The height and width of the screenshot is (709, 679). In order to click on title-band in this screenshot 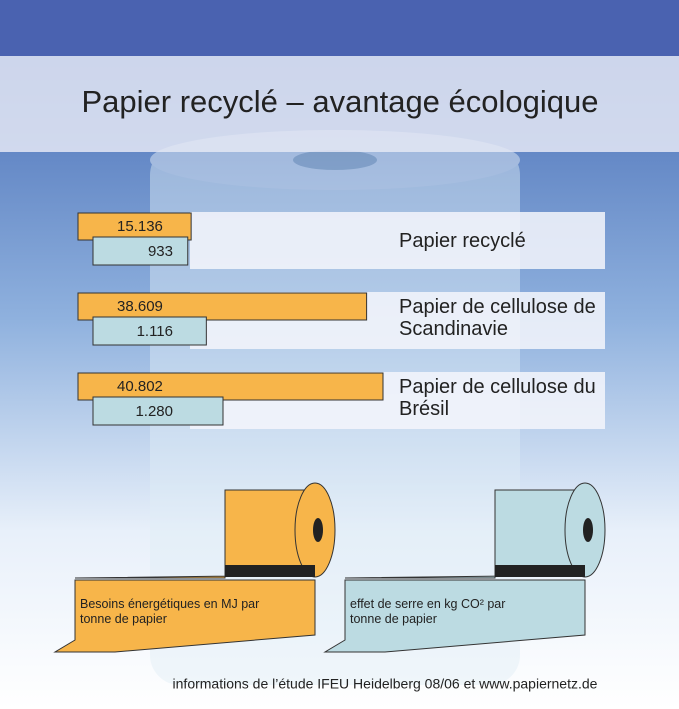, I will do `click(339, 104)`.